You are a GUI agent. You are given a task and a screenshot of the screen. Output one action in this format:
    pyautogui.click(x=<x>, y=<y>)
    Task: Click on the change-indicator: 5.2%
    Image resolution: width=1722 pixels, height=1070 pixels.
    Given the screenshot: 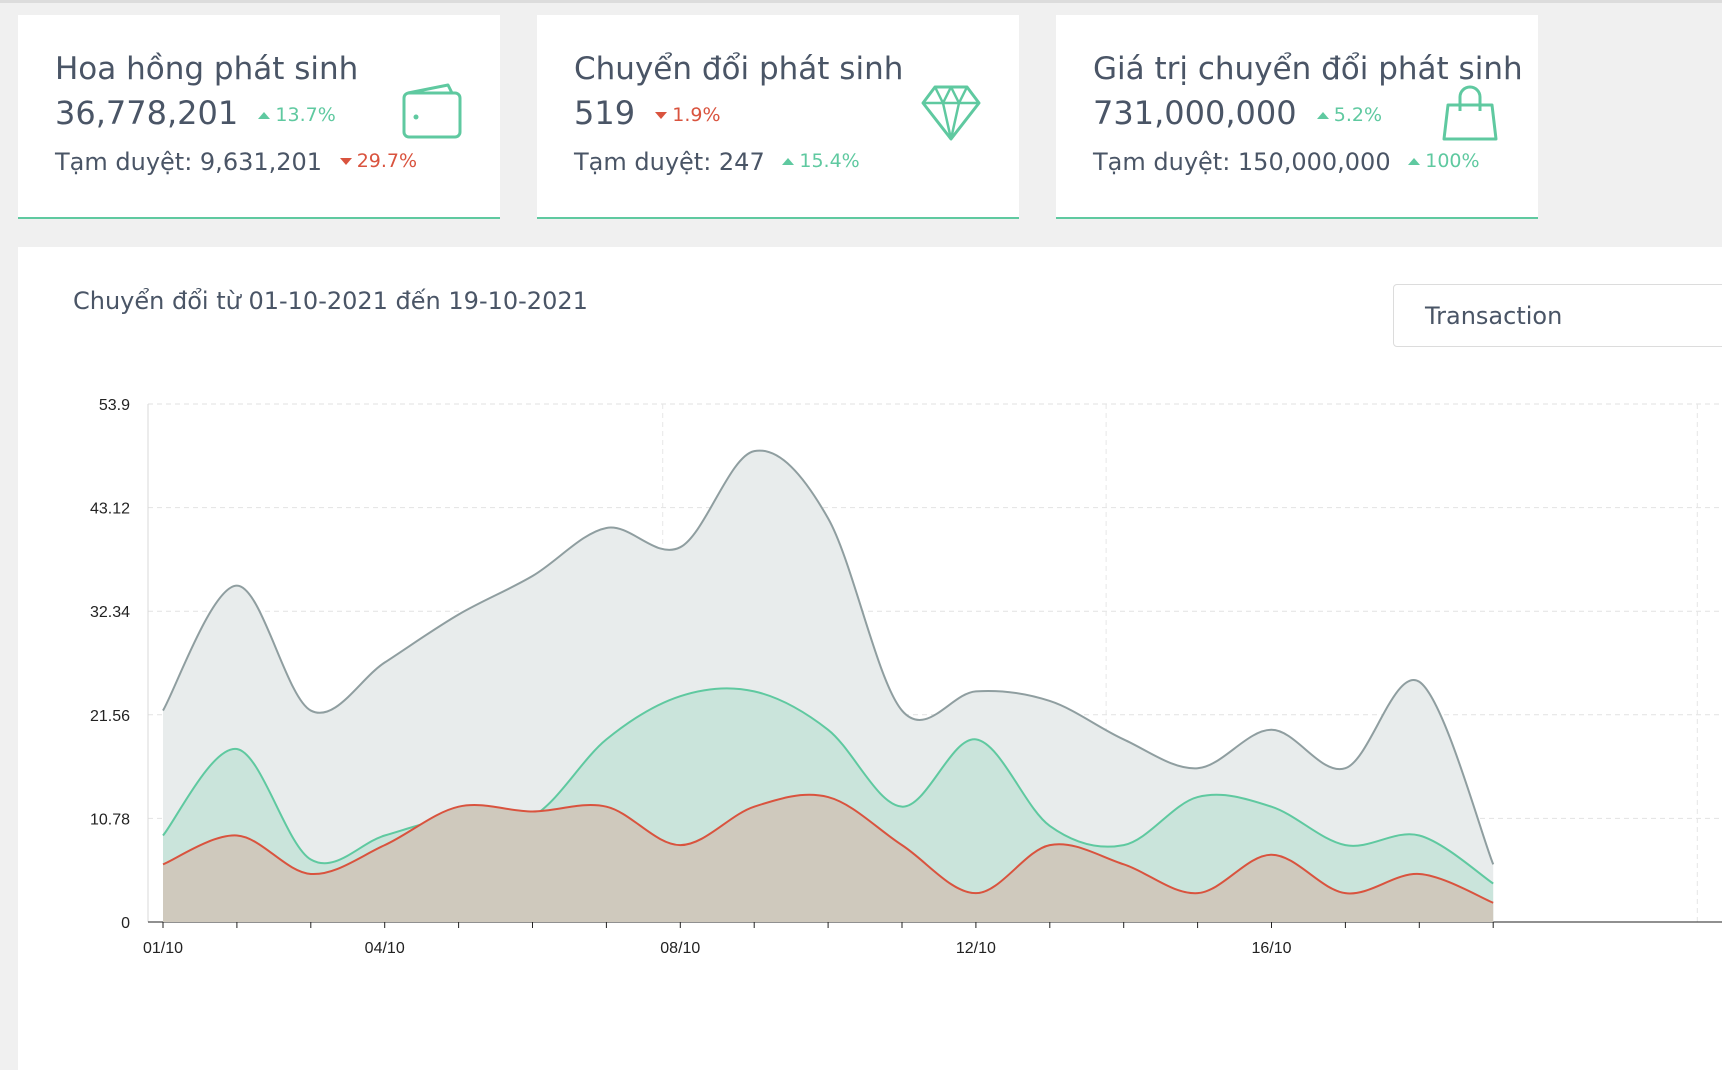 What is the action you would take?
    pyautogui.click(x=1349, y=115)
    